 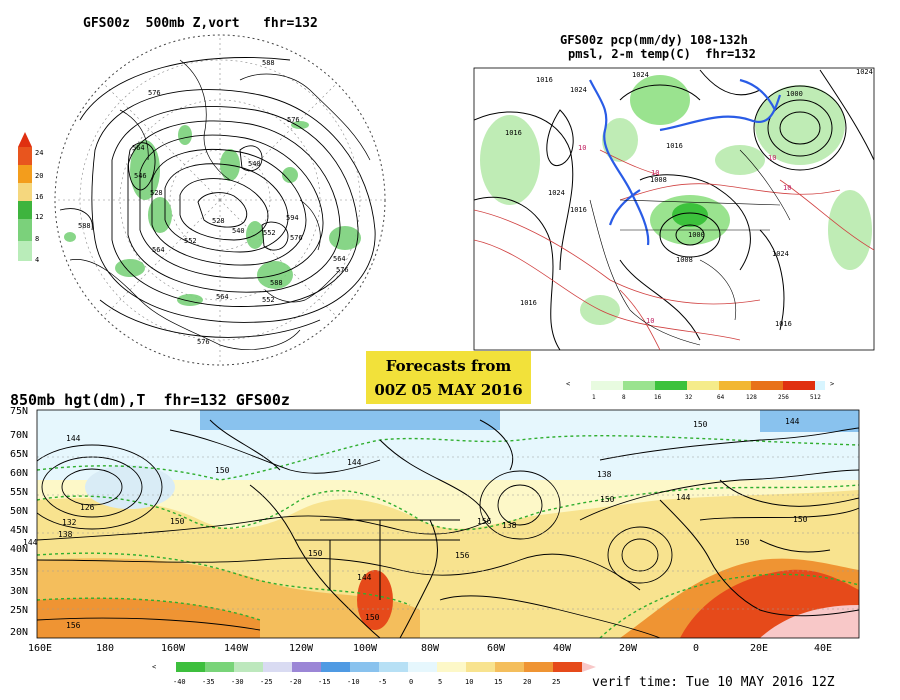 What do you see at coordinates (150, 400) in the screenshot?
I see `h850-panel-title: 850mb hgt(dm),T fhr=132 GFS00z` at bounding box center [150, 400].